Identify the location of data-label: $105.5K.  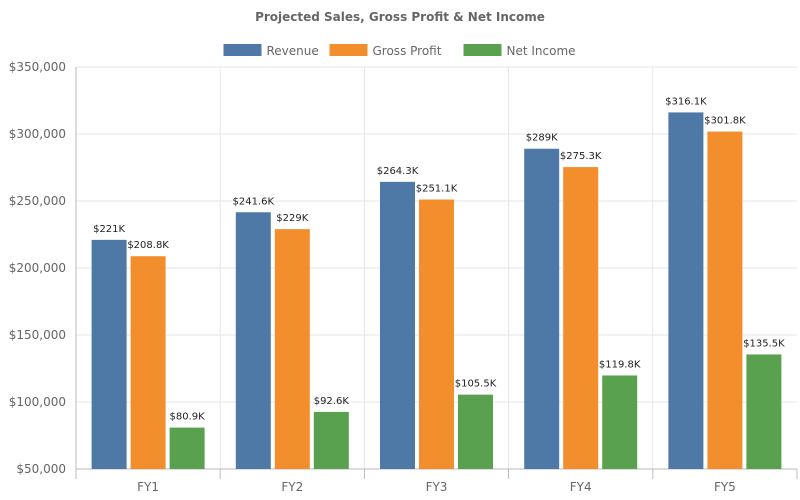
(476, 384).